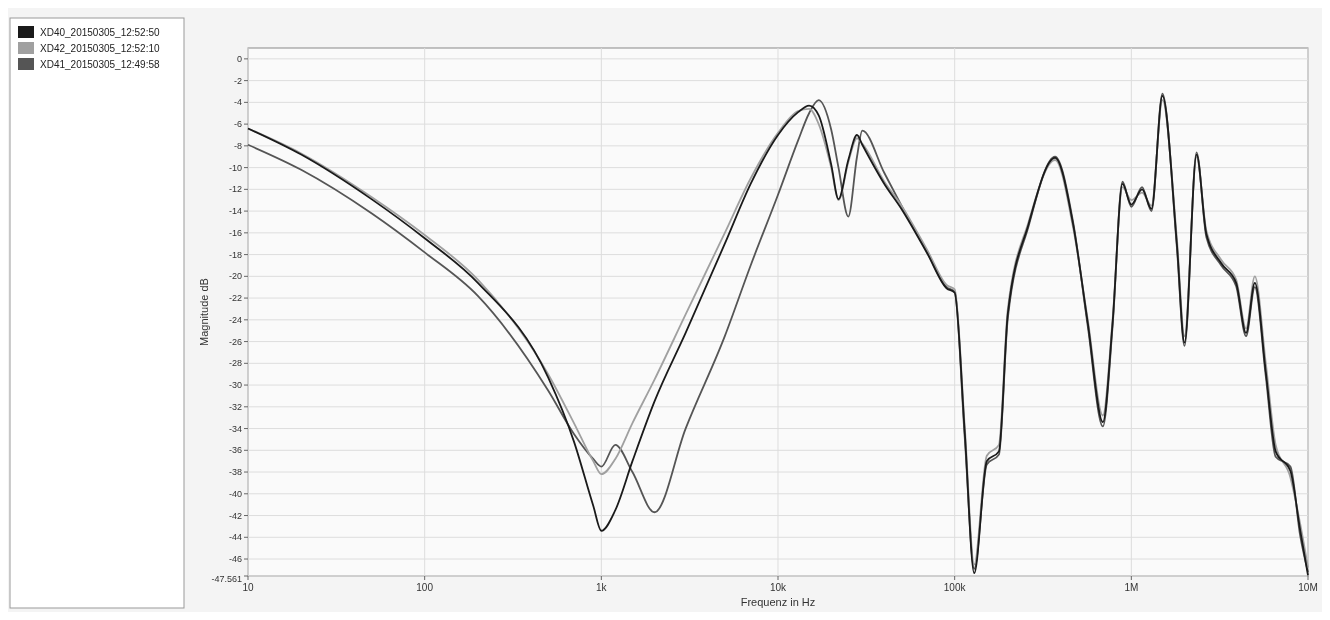 This screenshot has width=1330, height=620. I want to click on x-tick-label: 10M, so click(1308, 587).